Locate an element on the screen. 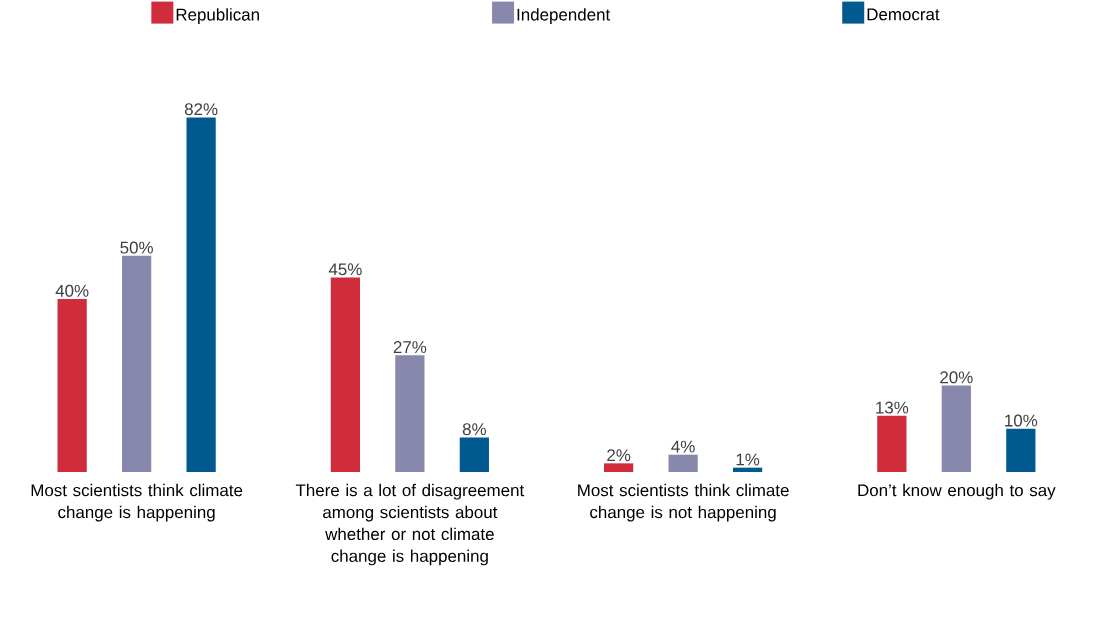  data-label: 50% is located at coordinates (136, 247).